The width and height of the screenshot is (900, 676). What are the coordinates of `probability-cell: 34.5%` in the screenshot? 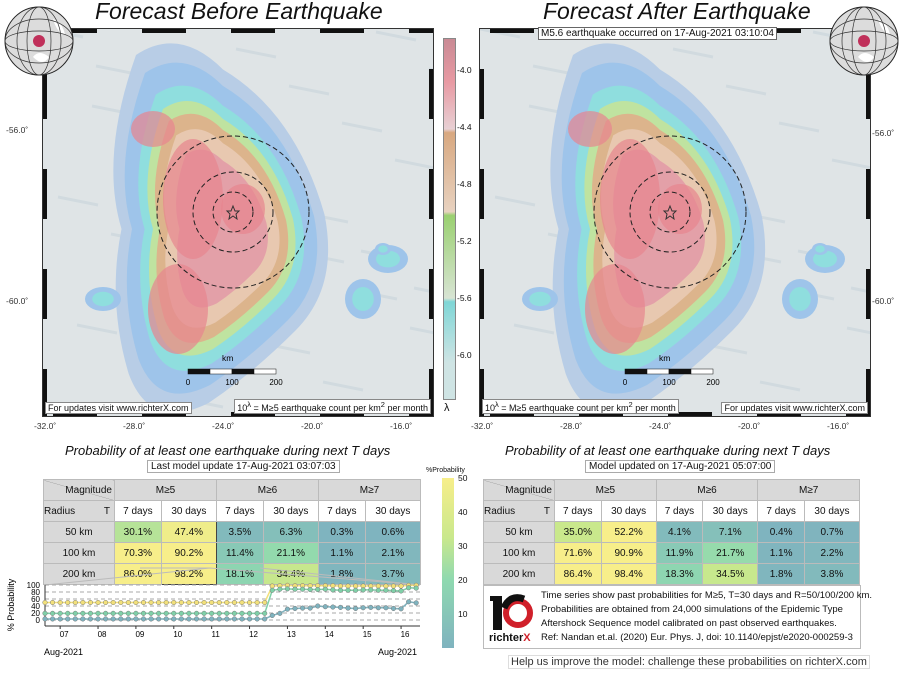 It's located at (730, 574).